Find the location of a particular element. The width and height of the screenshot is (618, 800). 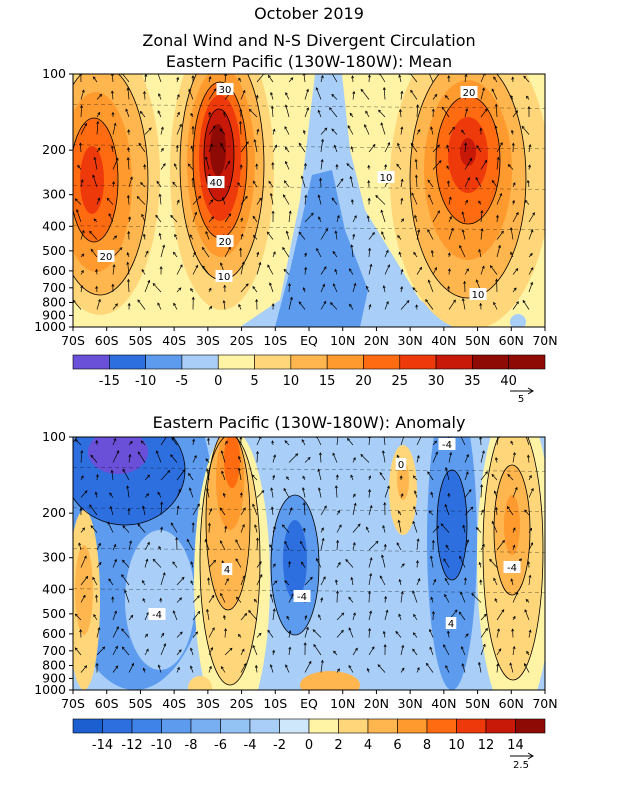

colorbar-label: -8 is located at coordinates (191, 745).